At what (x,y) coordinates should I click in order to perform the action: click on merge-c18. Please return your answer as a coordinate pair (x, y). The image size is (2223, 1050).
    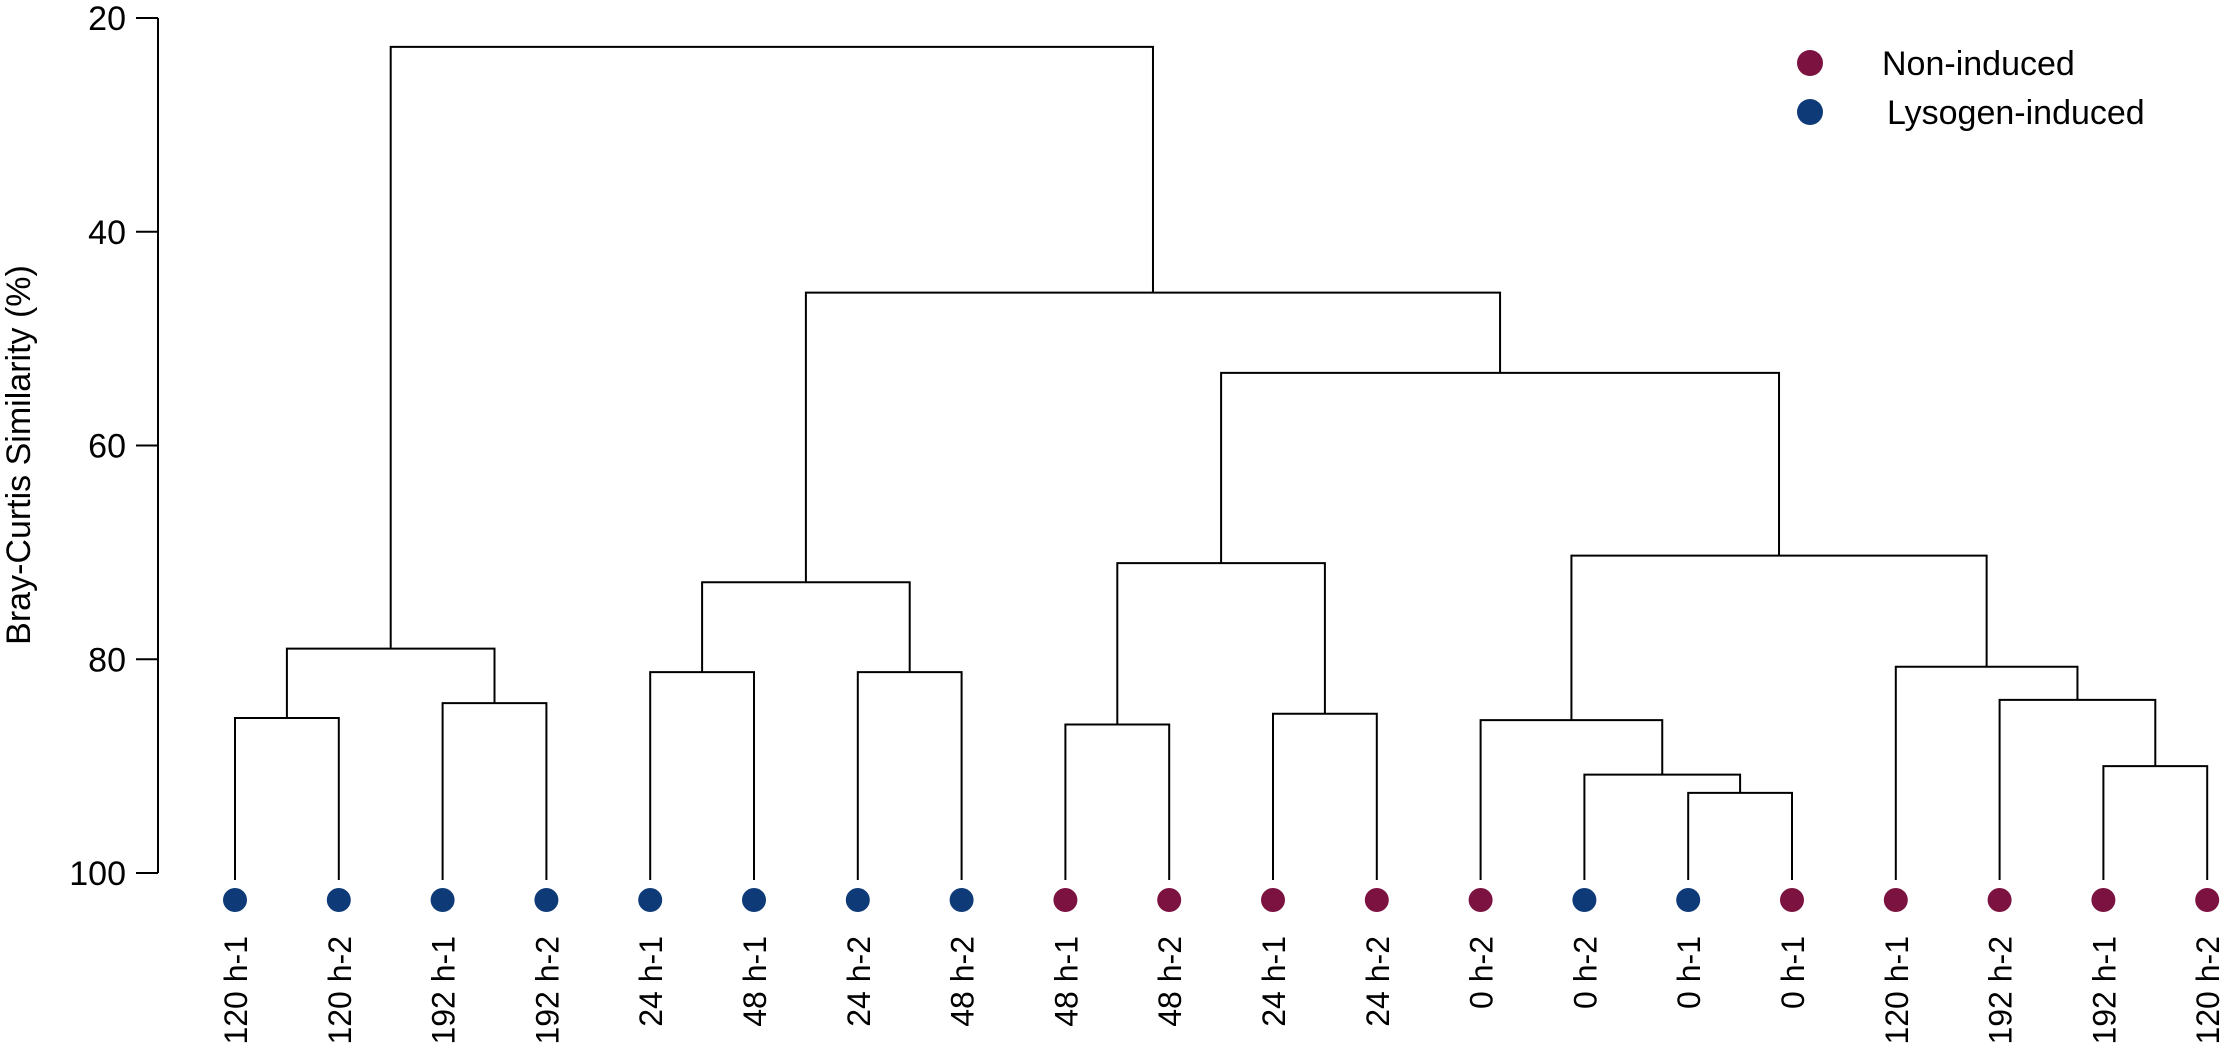
    Looking at the image, I should click on (1153, 437).